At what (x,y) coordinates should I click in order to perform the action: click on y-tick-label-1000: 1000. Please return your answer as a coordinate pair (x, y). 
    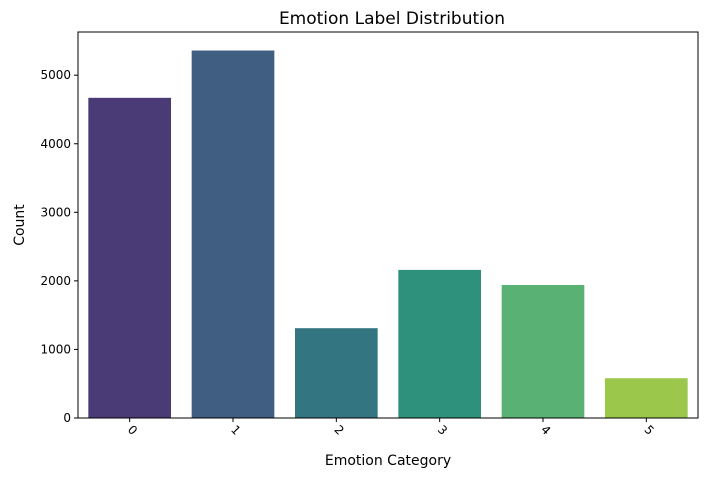
    Looking at the image, I should click on (55, 349).